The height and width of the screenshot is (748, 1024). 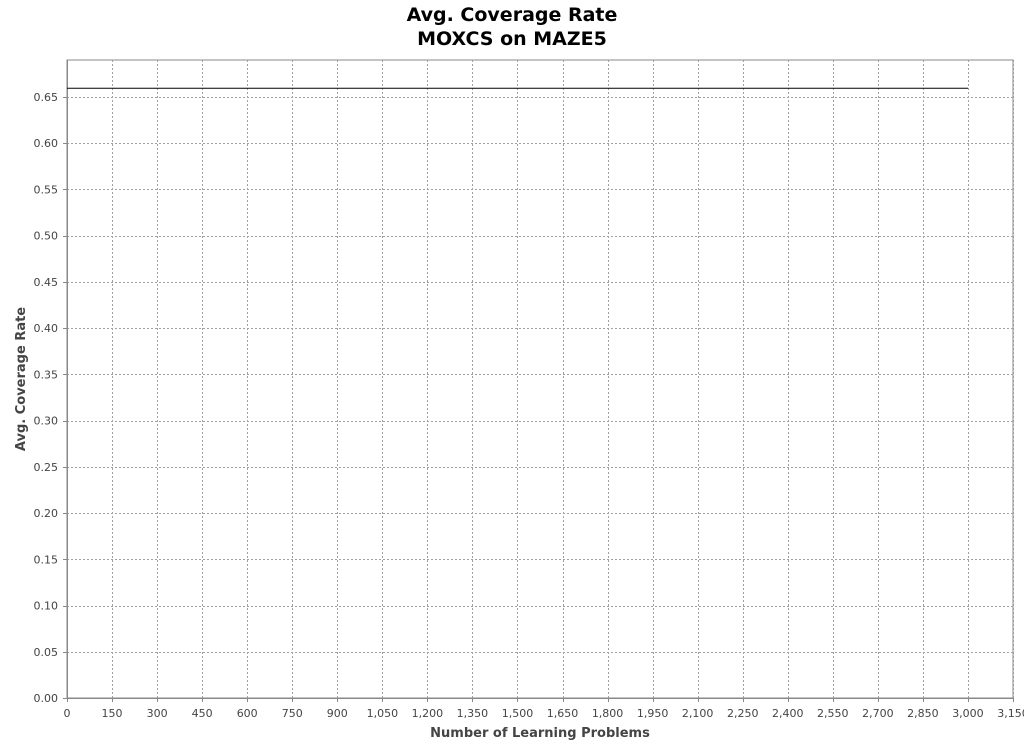 I want to click on x-tick-label: 3,150, so click(x=1010, y=713).